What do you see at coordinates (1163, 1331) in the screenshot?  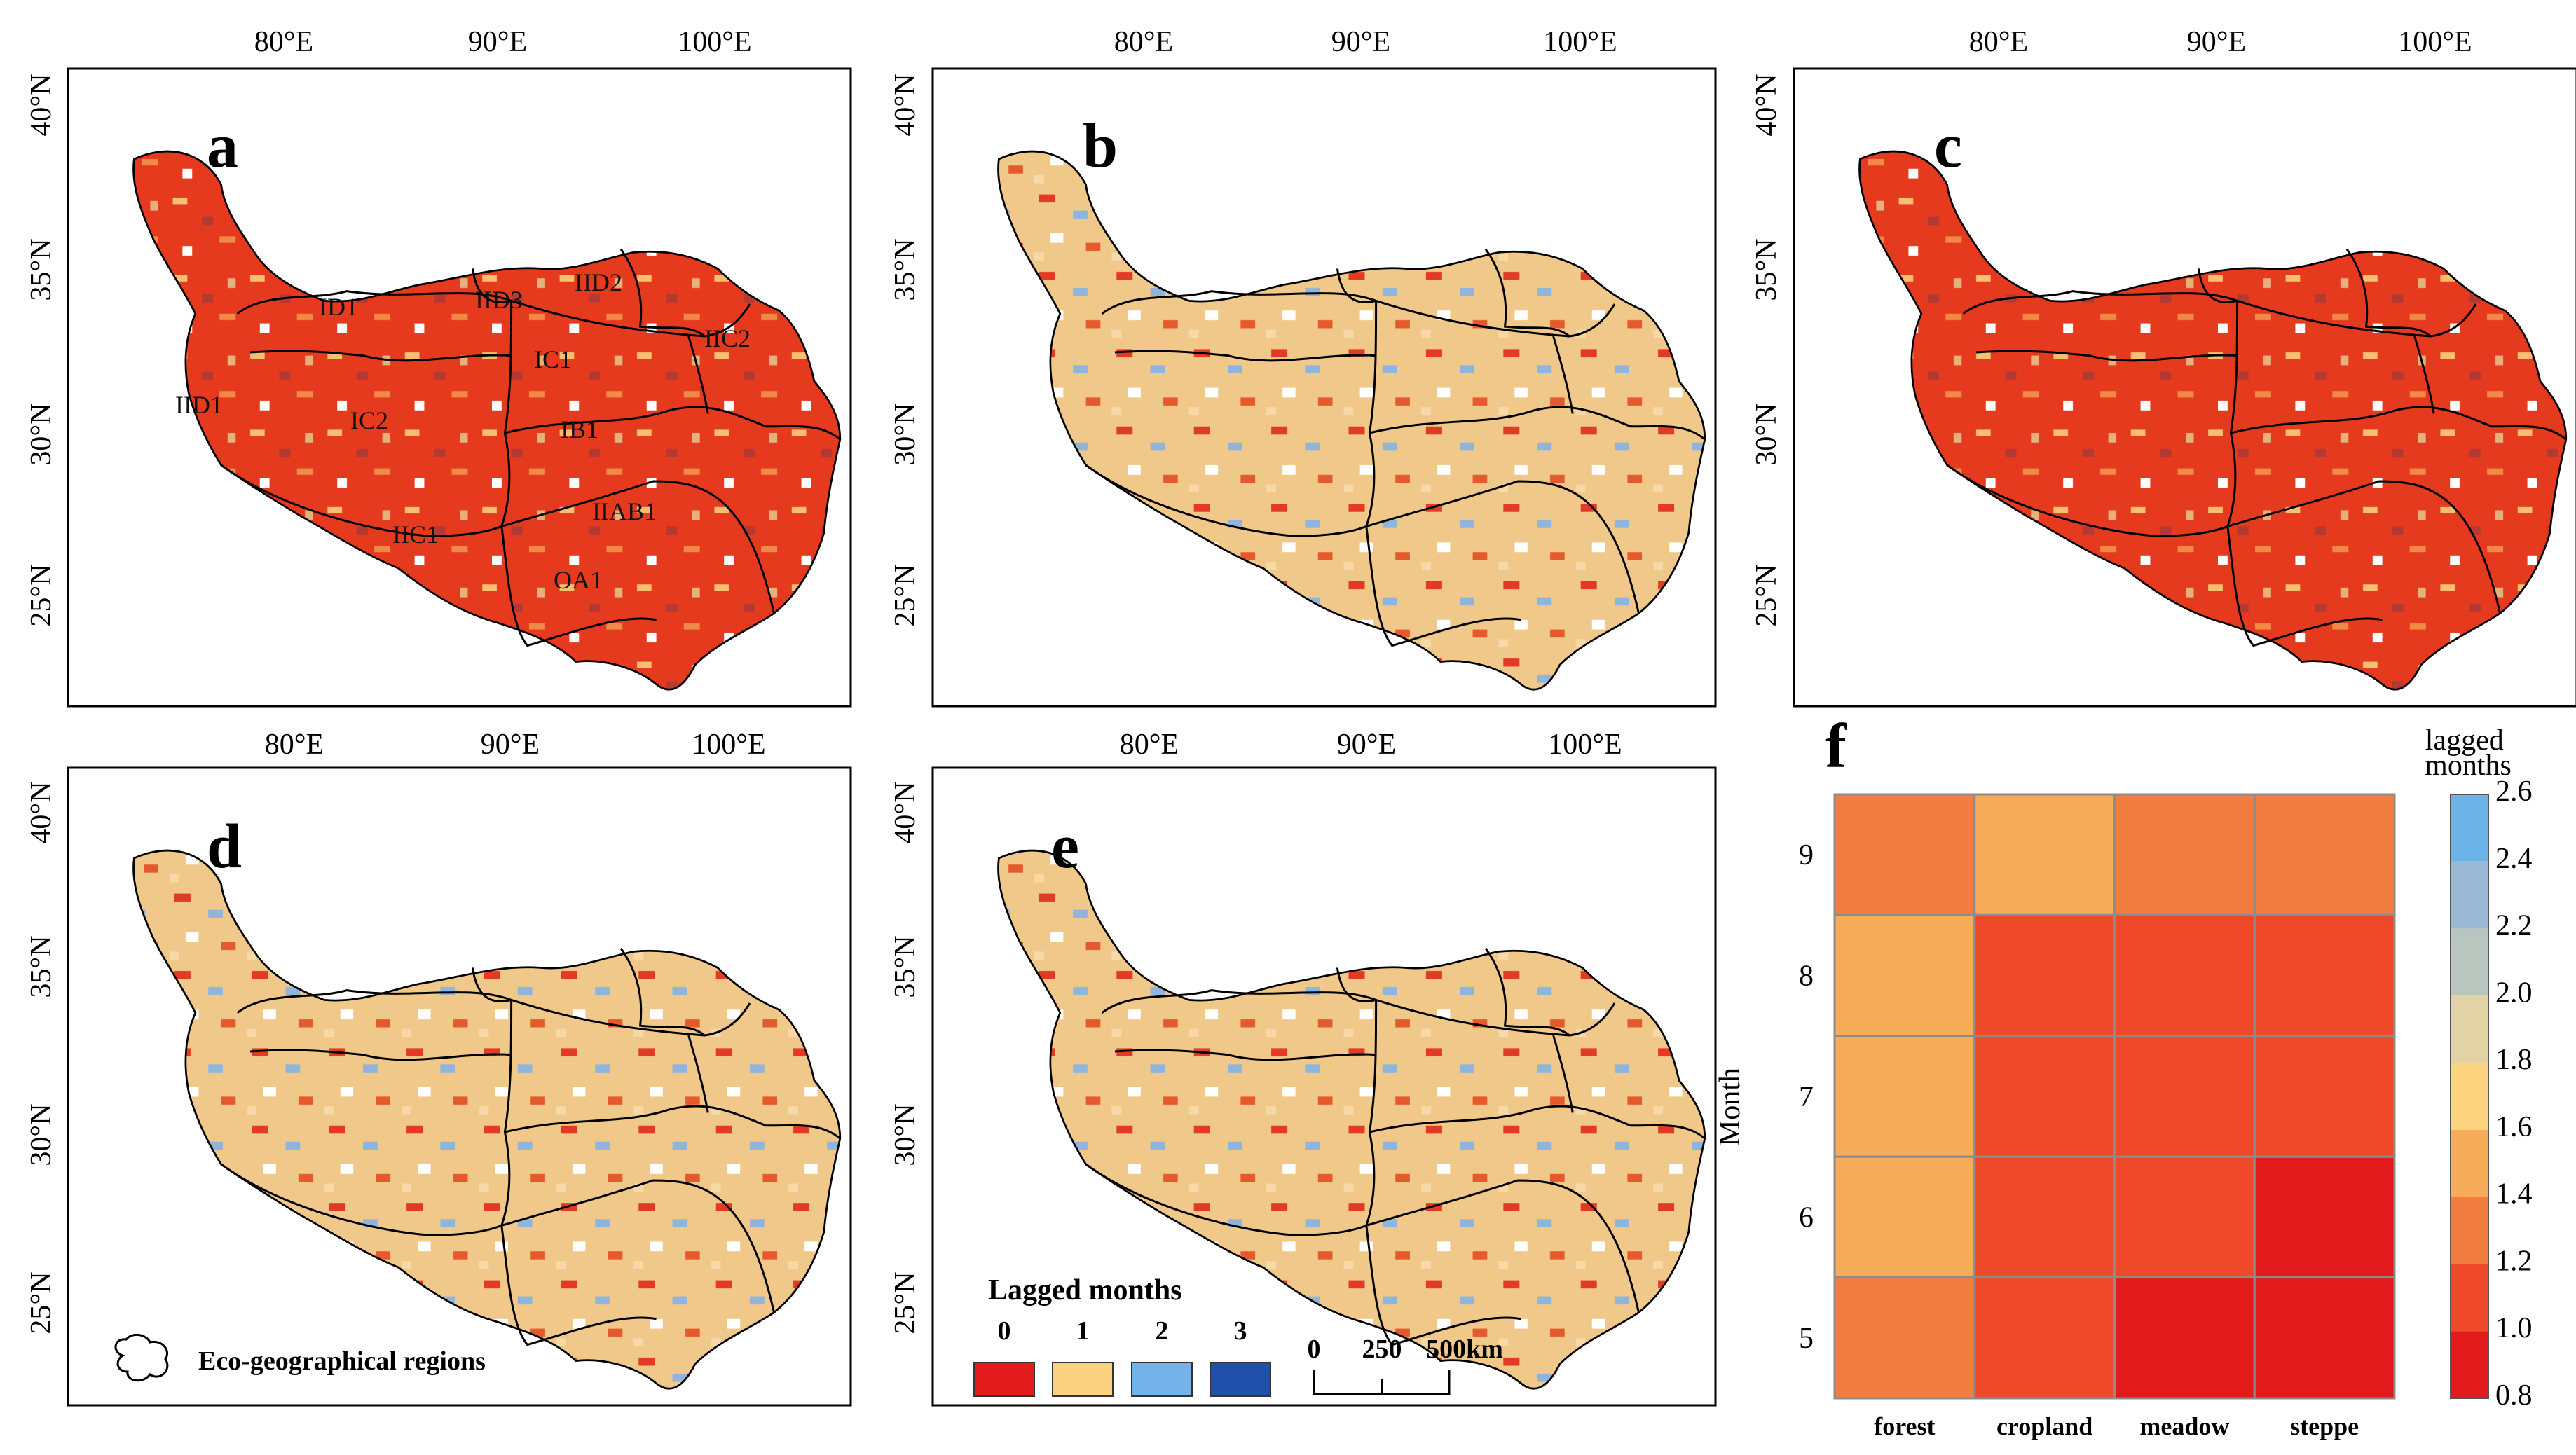 I see `lag-legend-label: 2` at bounding box center [1163, 1331].